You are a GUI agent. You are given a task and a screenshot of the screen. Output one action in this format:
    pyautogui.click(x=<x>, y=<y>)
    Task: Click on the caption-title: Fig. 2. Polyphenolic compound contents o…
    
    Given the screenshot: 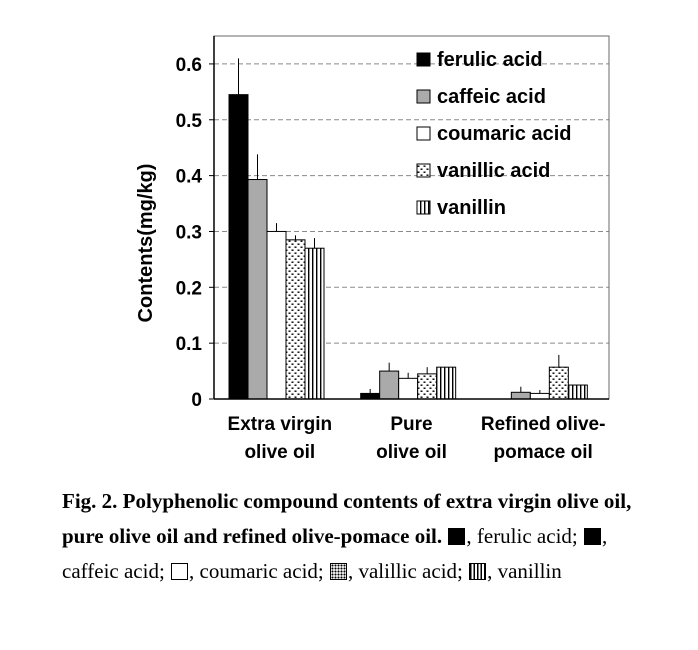 What is the action you would take?
    pyautogui.click(x=347, y=518)
    